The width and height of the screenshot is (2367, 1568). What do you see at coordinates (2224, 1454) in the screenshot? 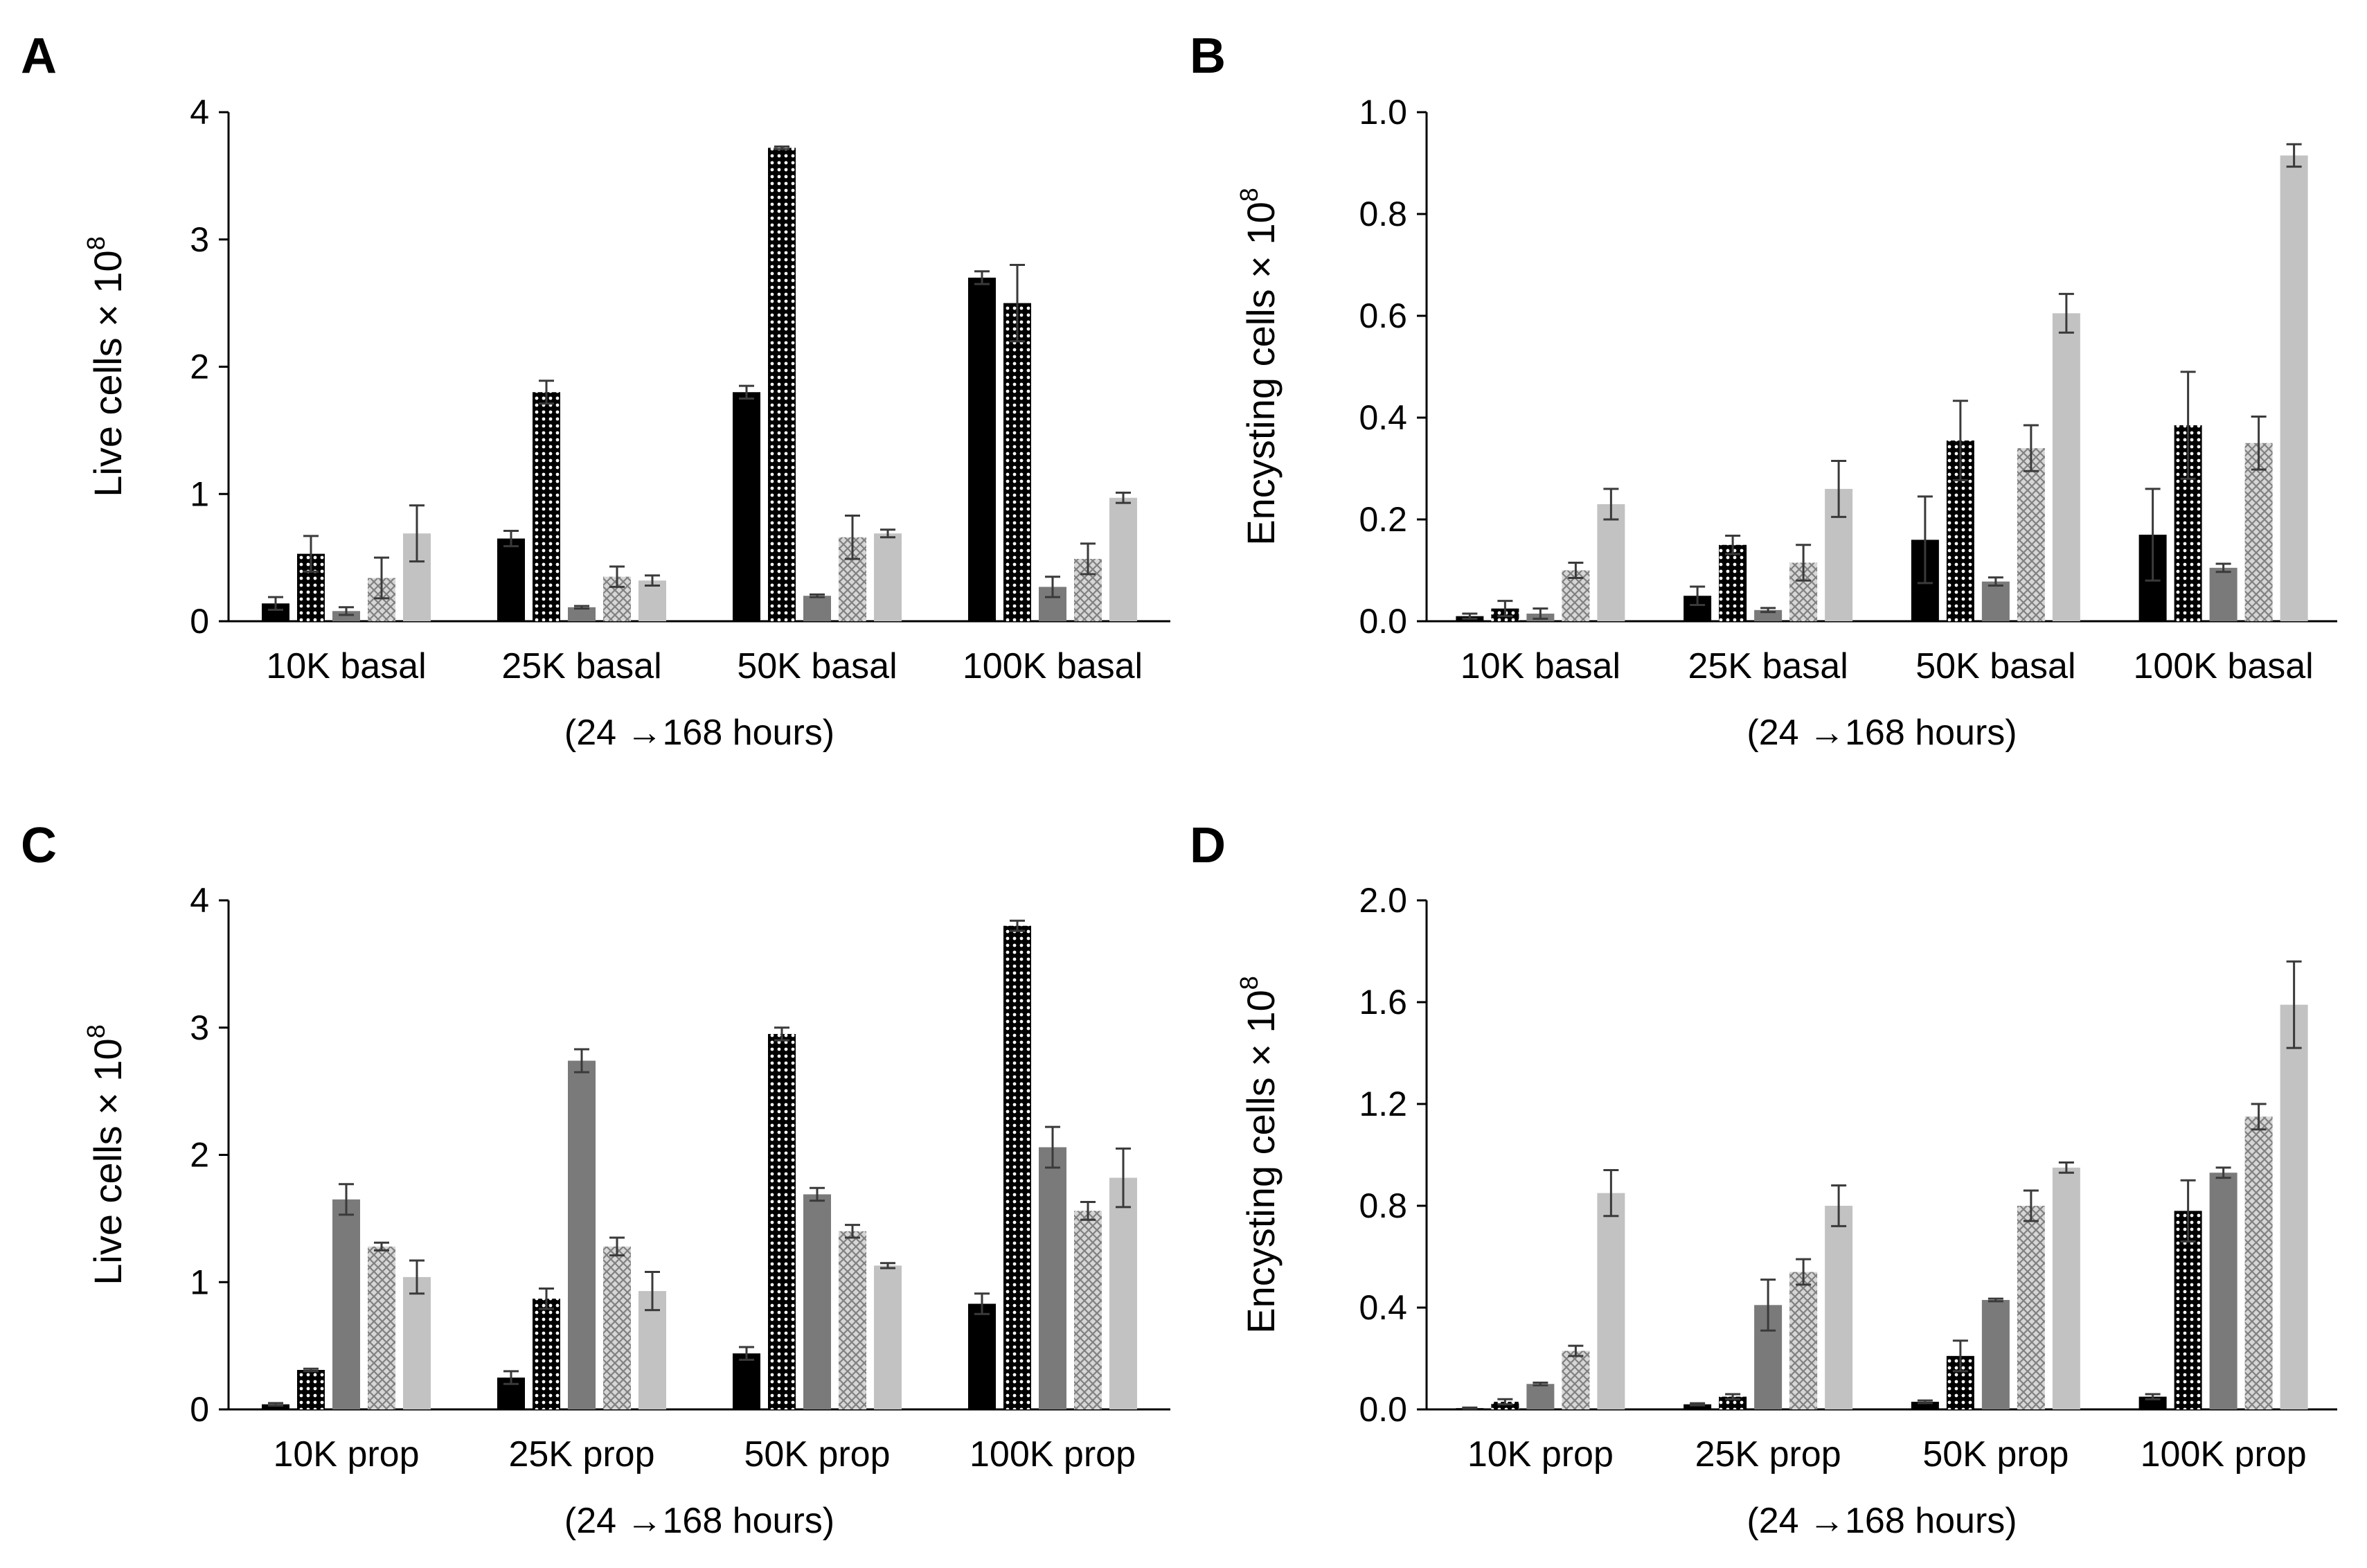
I see `x-category-label: 100K prop` at bounding box center [2224, 1454].